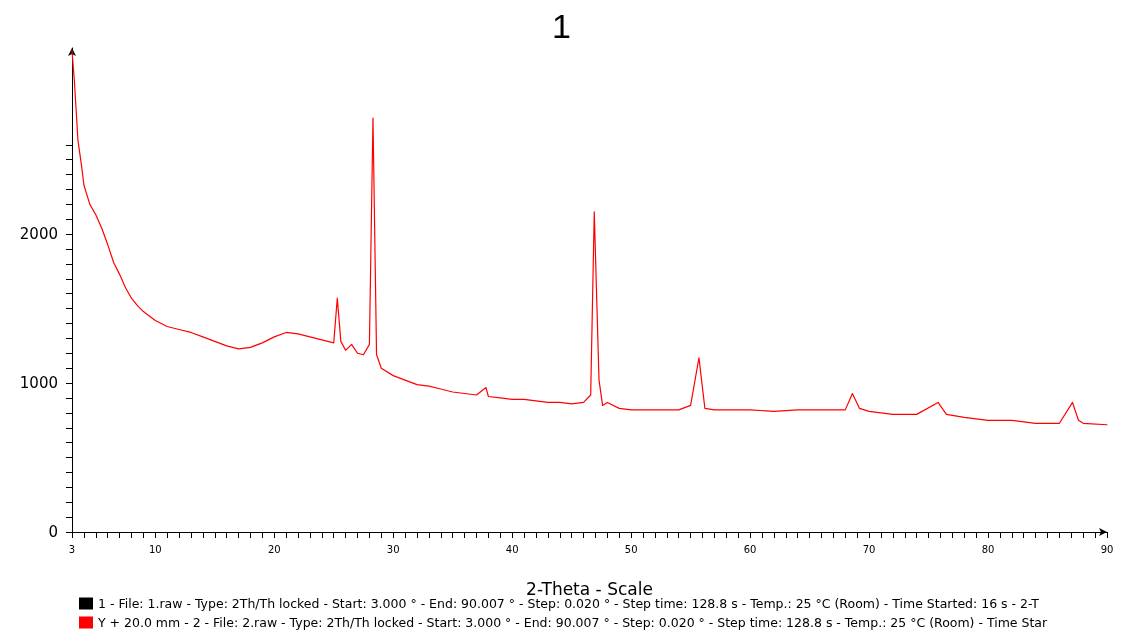  I want to click on x-axis-title: 2-Theta - Scale, so click(589, 588).